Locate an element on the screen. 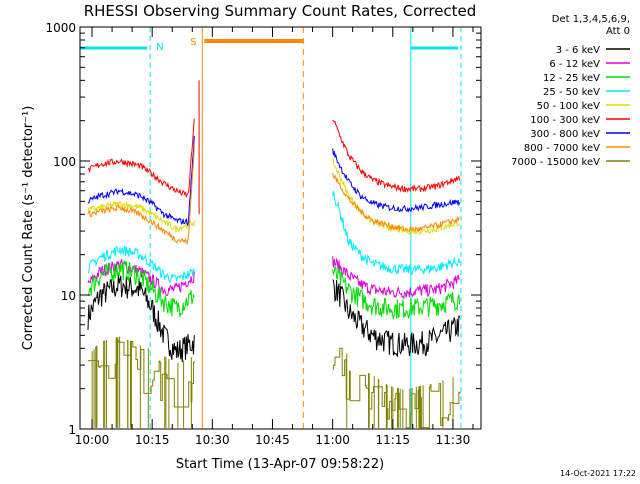  render-timestamp: 14-Oct-2021 17:22 is located at coordinates (598, 473).